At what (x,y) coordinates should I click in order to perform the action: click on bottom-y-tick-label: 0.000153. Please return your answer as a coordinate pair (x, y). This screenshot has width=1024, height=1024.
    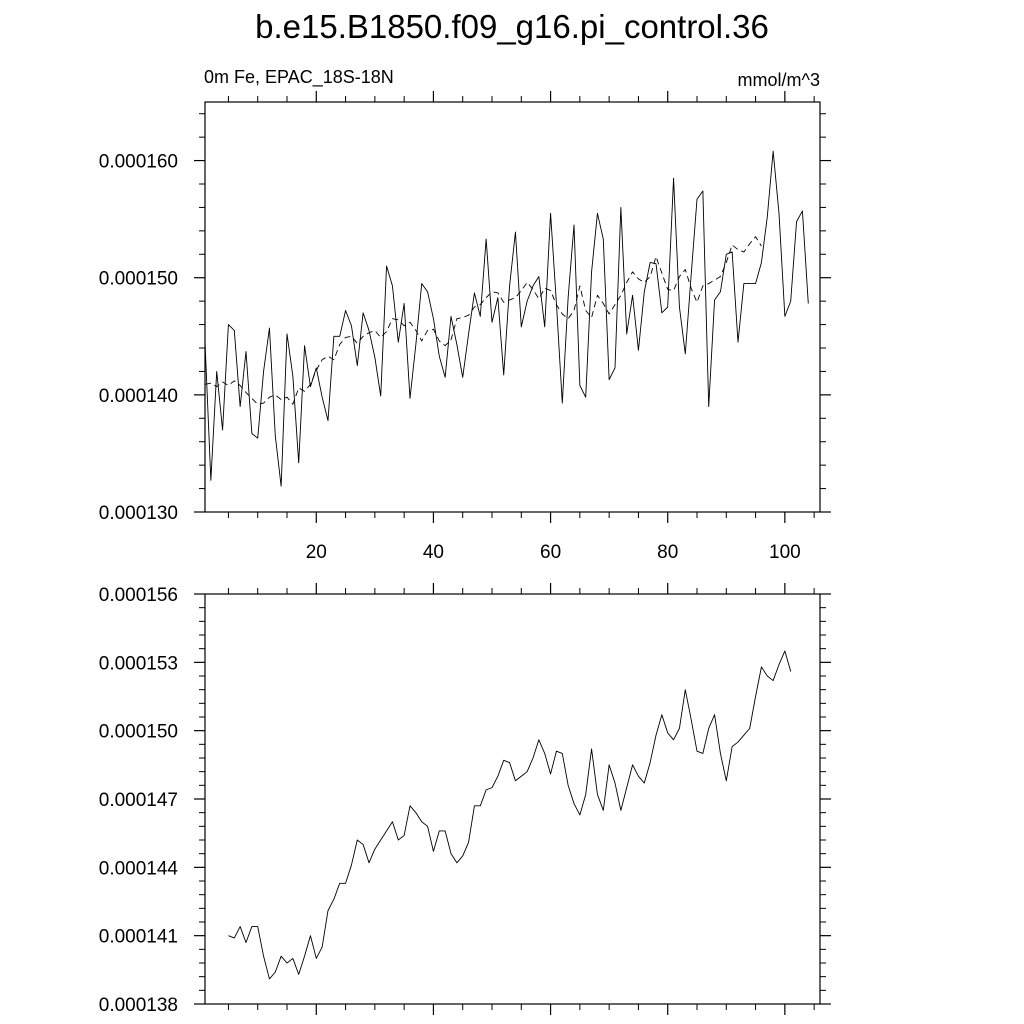
    Looking at the image, I should click on (138, 663).